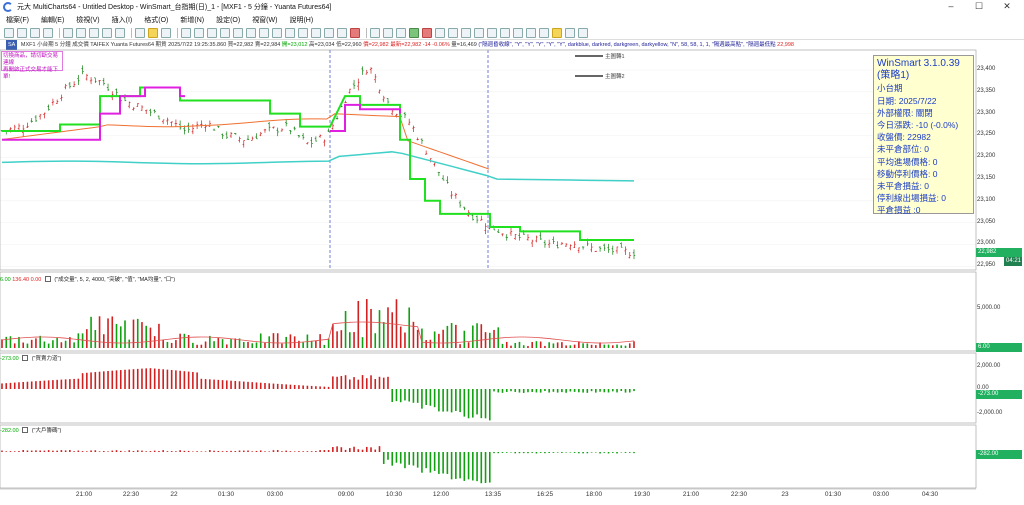 This screenshot has height=505, width=1024. I want to click on vline-icon, so click(290, 32).